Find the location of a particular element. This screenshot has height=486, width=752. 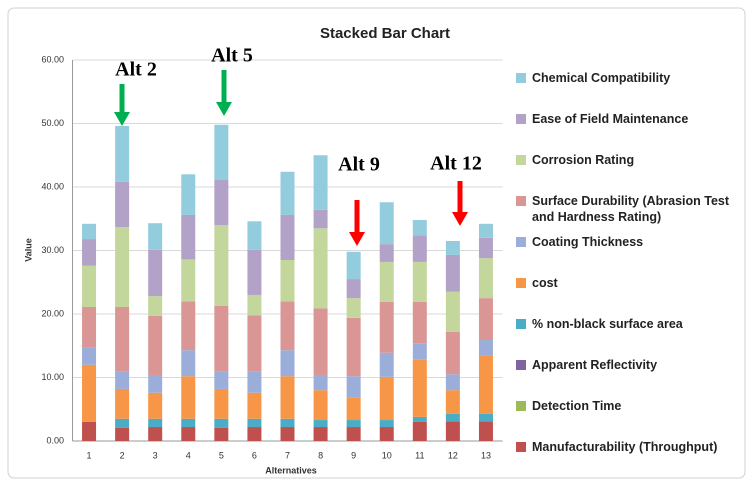

chart-title: Stacked Bar Chart is located at coordinates (385, 33).